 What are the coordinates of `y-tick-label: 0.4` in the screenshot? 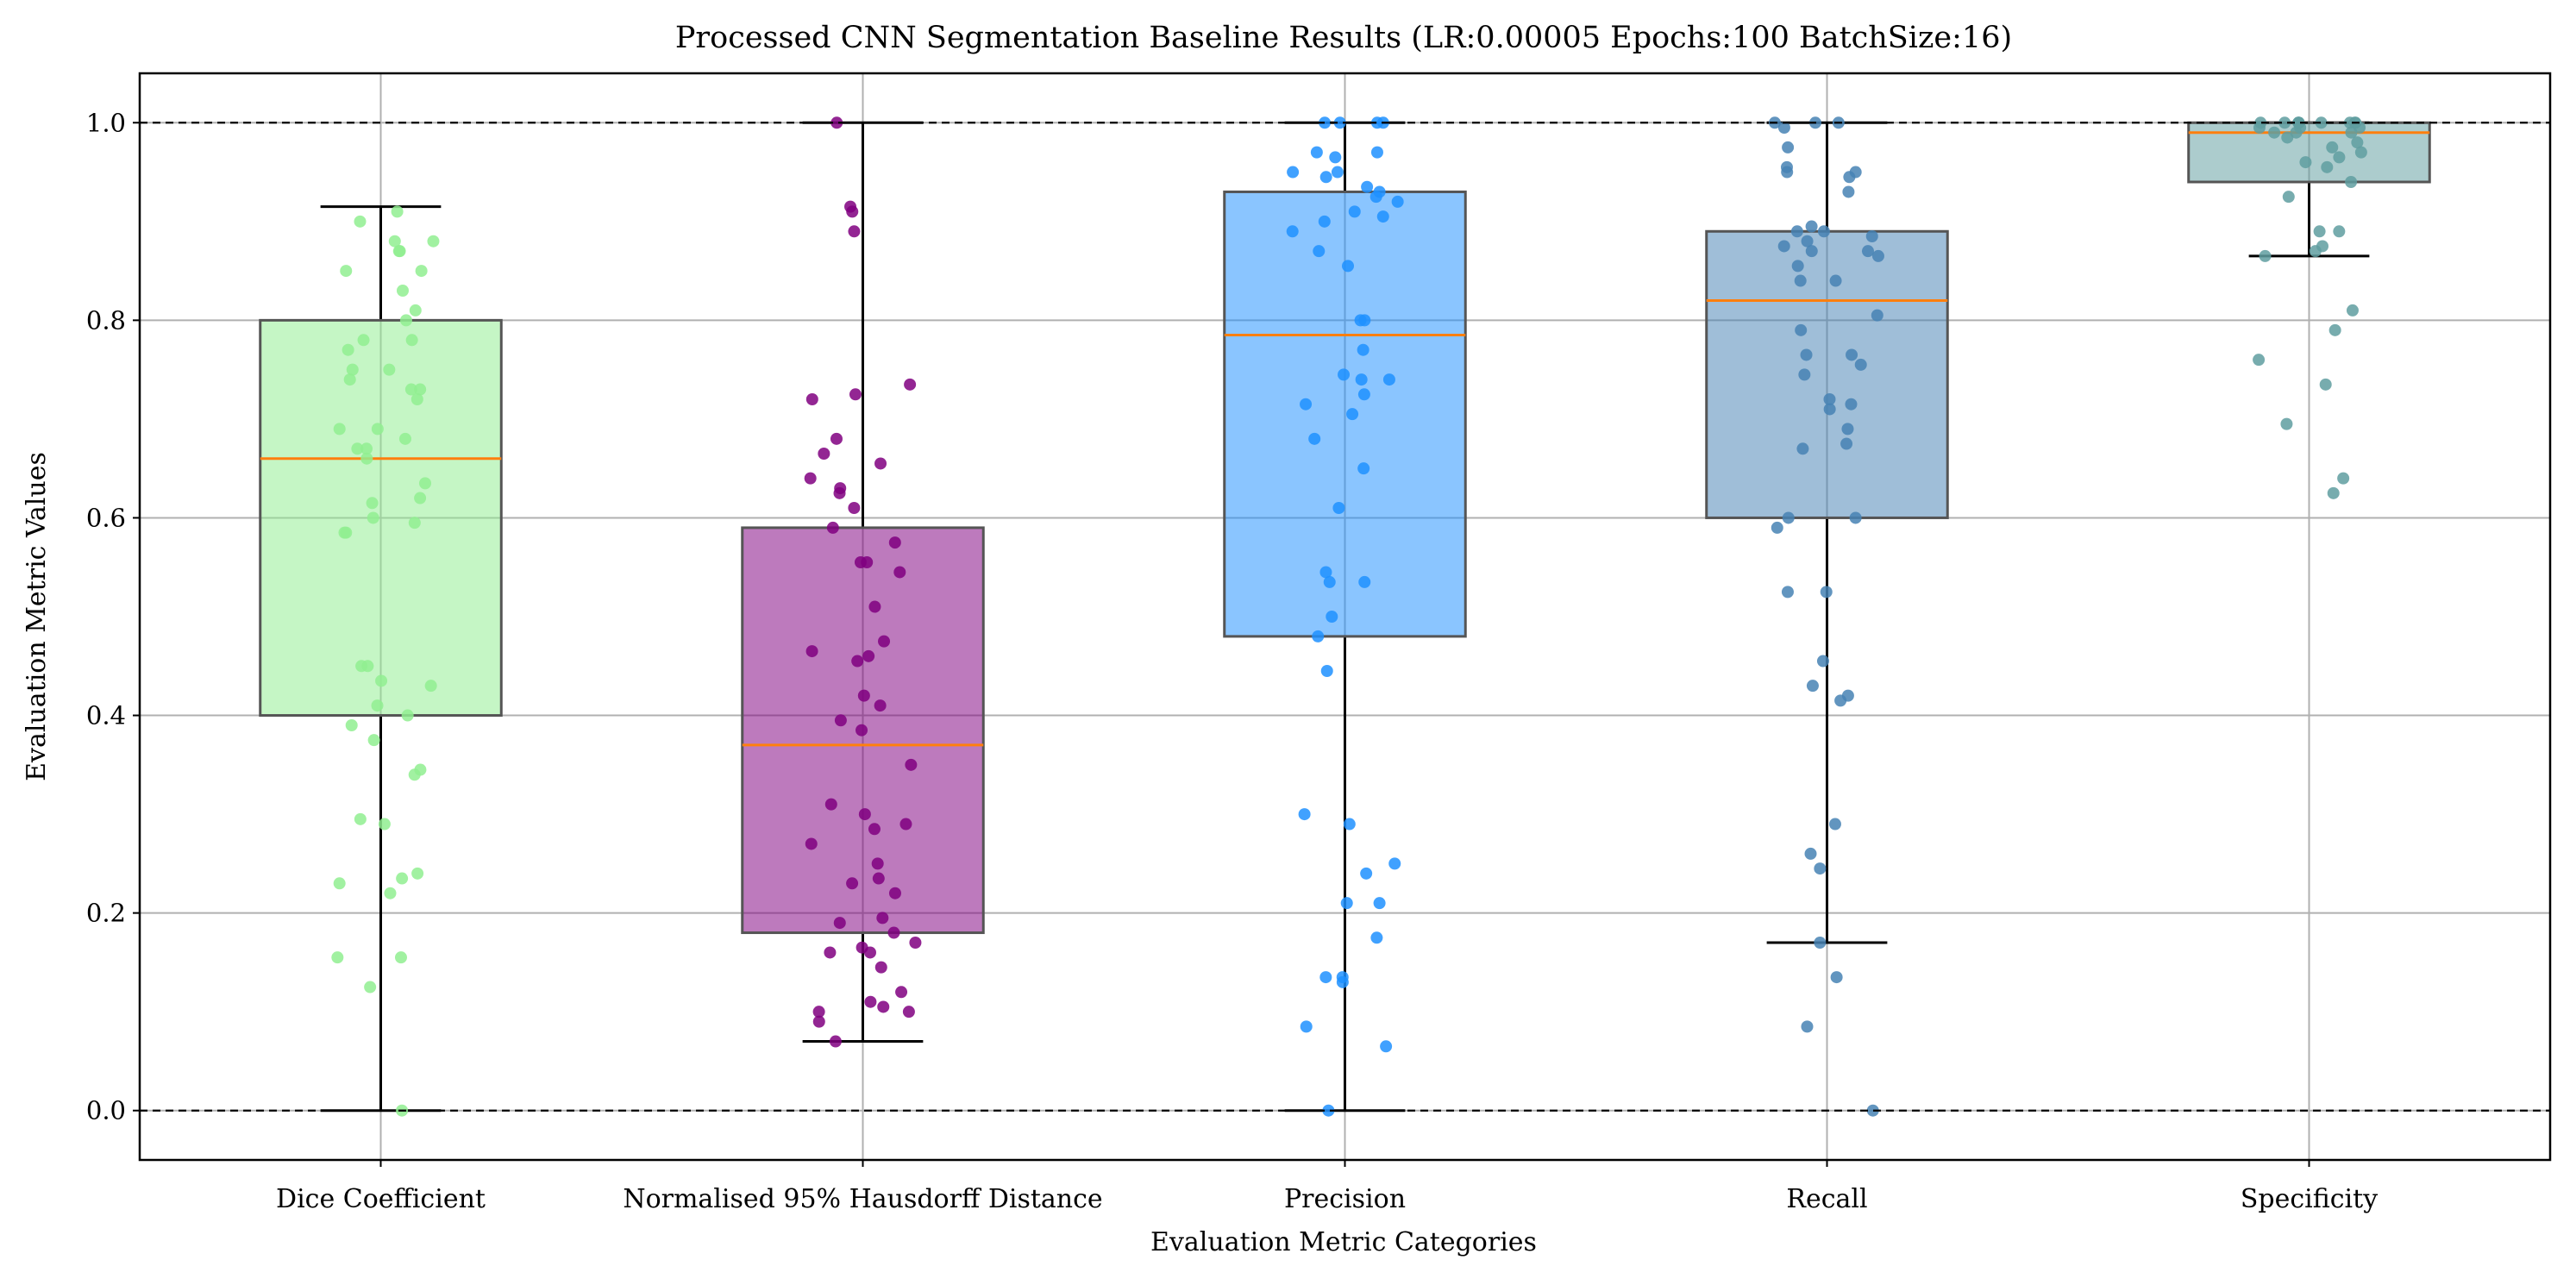 It's located at (106, 715).